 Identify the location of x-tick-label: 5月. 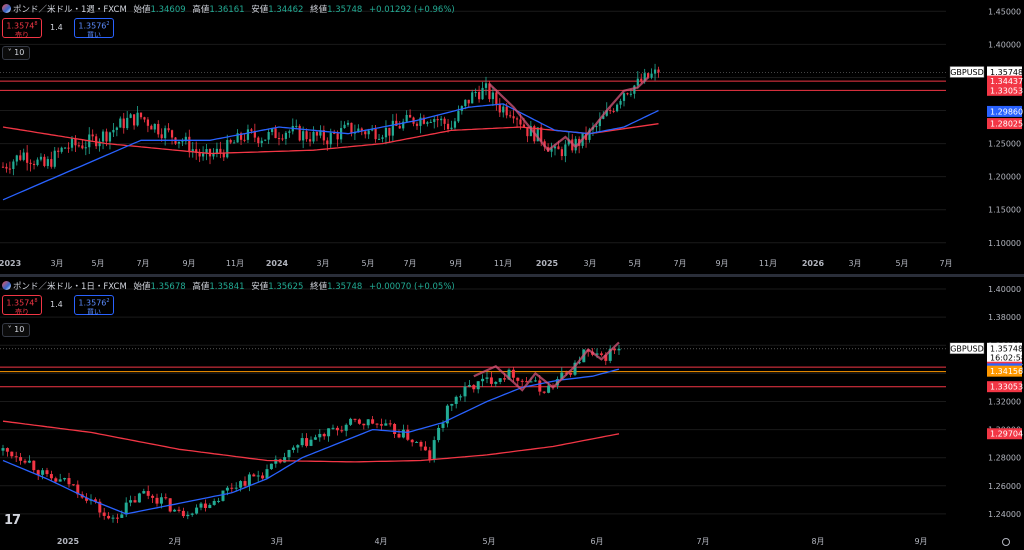
(367, 263).